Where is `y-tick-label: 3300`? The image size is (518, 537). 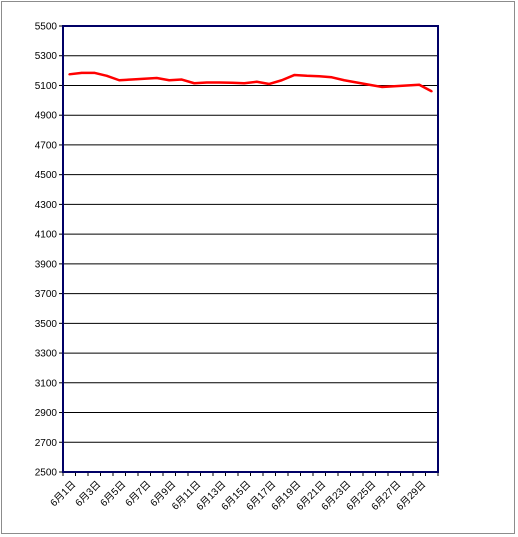 y-tick-label: 3300 is located at coordinates (46, 354).